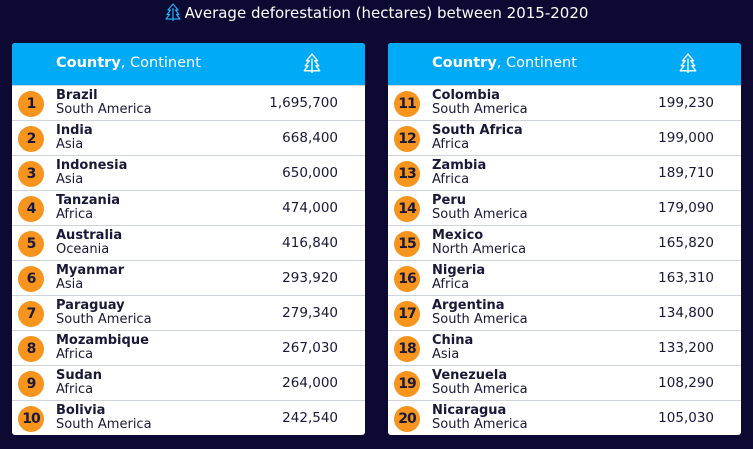  What do you see at coordinates (686, 418) in the screenshot?
I see `deforestation-value: 105,030` at bounding box center [686, 418].